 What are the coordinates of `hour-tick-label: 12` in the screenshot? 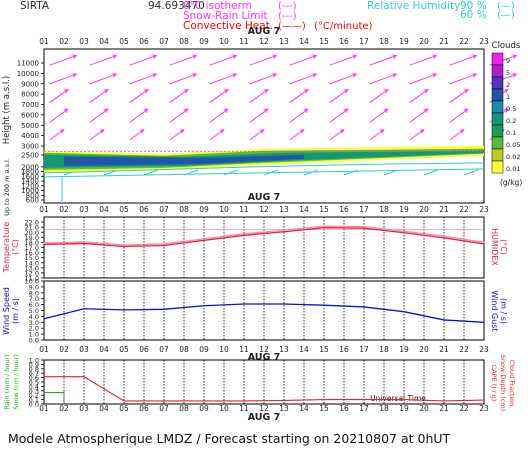 It's located at (264, 408).